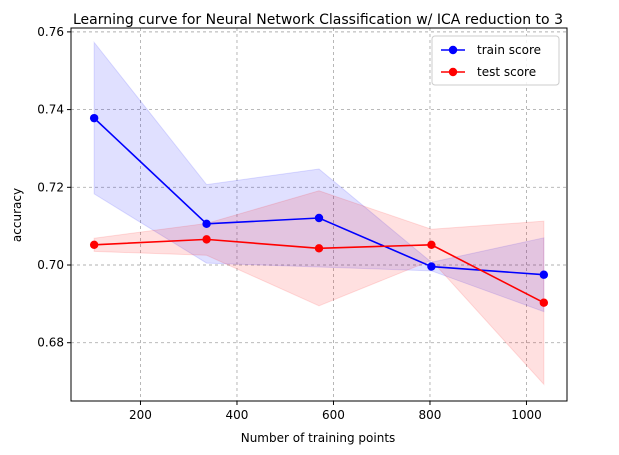 The height and width of the screenshot is (455, 619). I want to click on x-tick-label: 800, so click(430, 415).